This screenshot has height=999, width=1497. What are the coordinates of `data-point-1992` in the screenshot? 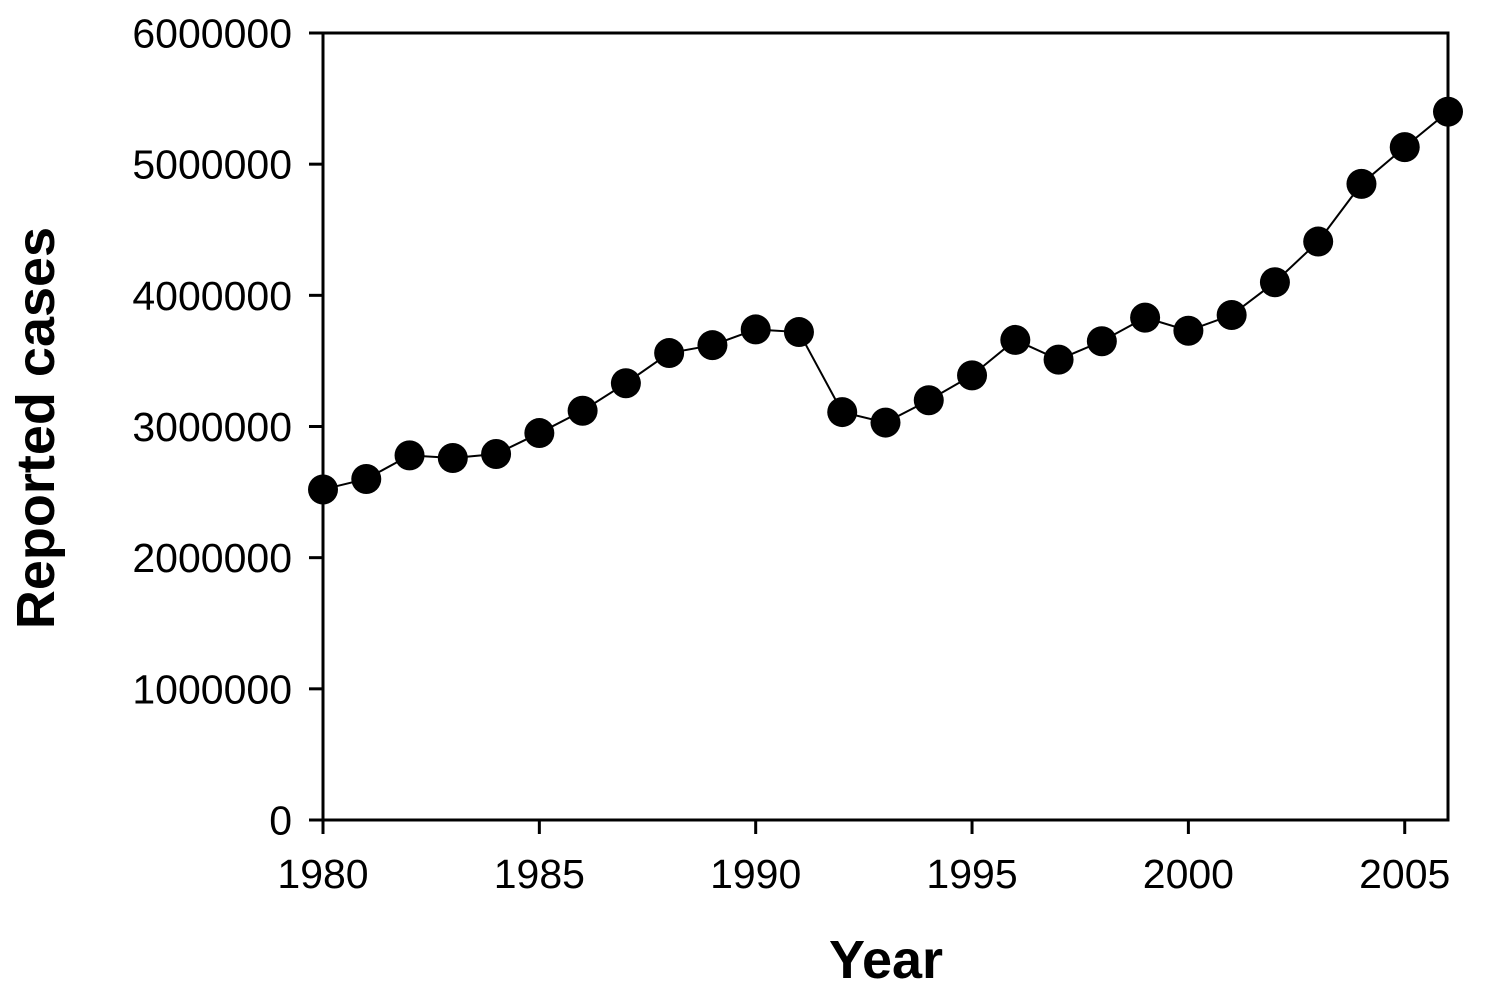 It's located at (842, 412).